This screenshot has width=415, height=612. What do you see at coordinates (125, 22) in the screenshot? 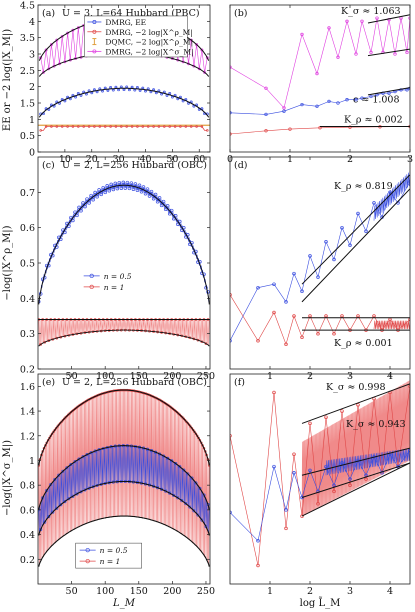
I see `legend-label: DMRG, EE` at bounding box center [125, 22].